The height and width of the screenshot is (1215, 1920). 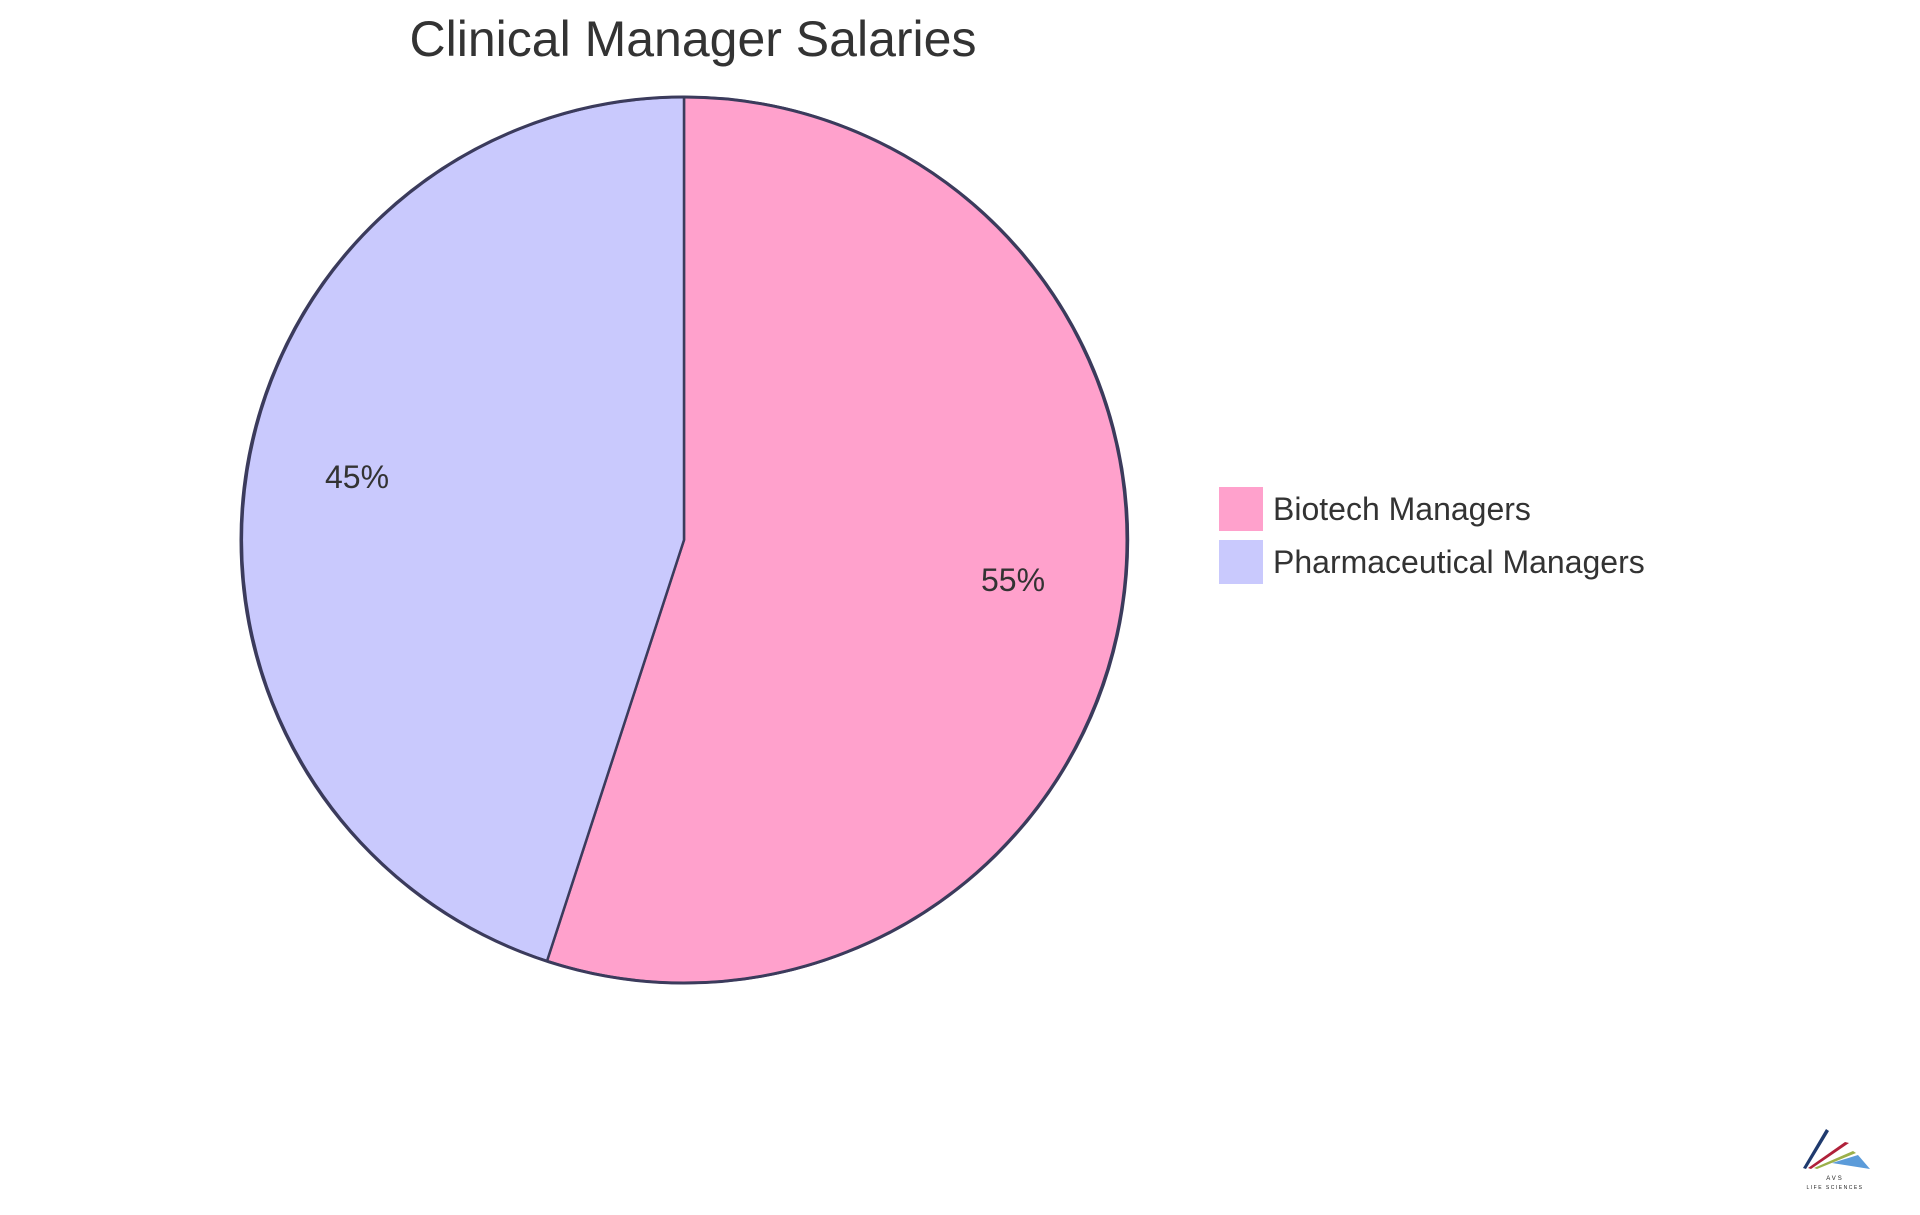 I want to click on slice-label-biotech: 55%, so click(x=1013, y=580).